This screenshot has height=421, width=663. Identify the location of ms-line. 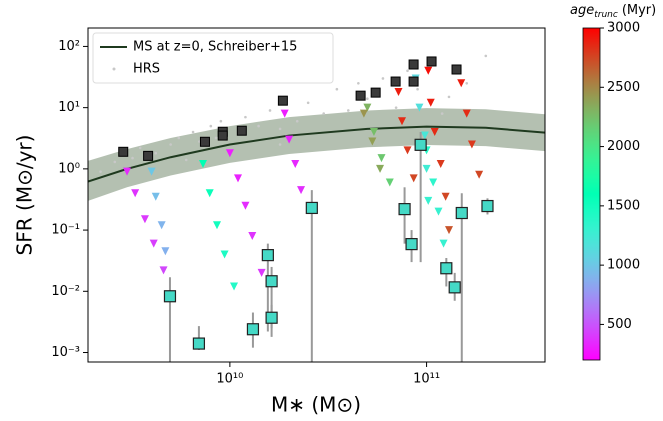
(316, 154).